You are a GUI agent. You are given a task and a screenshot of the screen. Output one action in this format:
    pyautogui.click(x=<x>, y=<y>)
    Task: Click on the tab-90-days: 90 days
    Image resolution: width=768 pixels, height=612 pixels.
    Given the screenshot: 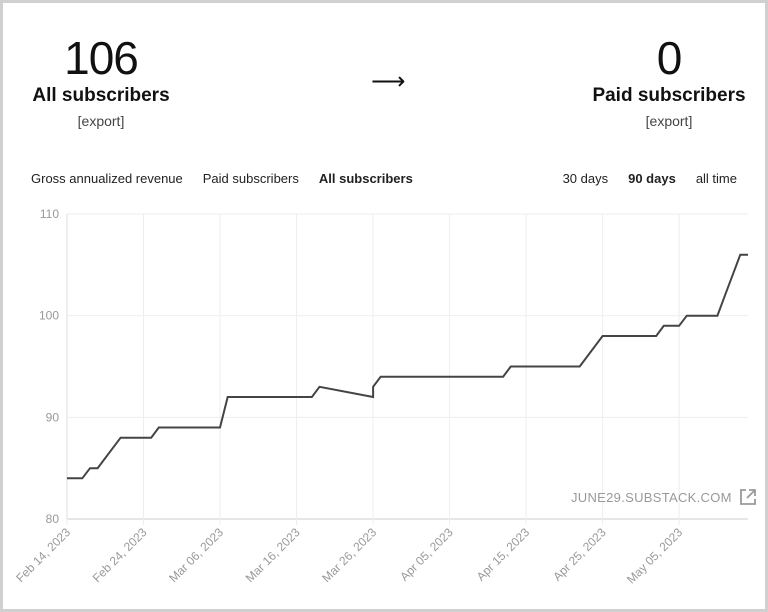 What is the action you would take?
    pyautogui.click(x=652, y=178)
    